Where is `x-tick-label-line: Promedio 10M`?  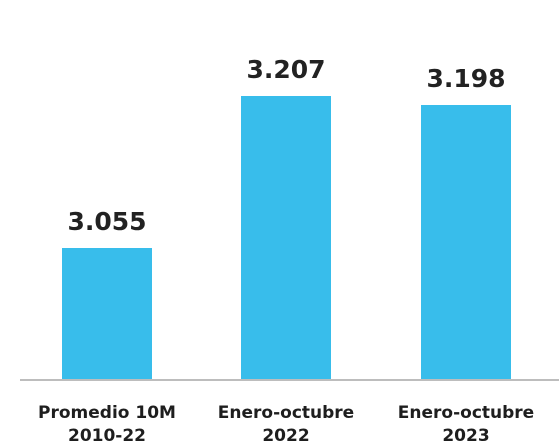
x-tick-label-line: Promedio 10M is located at coordinates (107, 413).